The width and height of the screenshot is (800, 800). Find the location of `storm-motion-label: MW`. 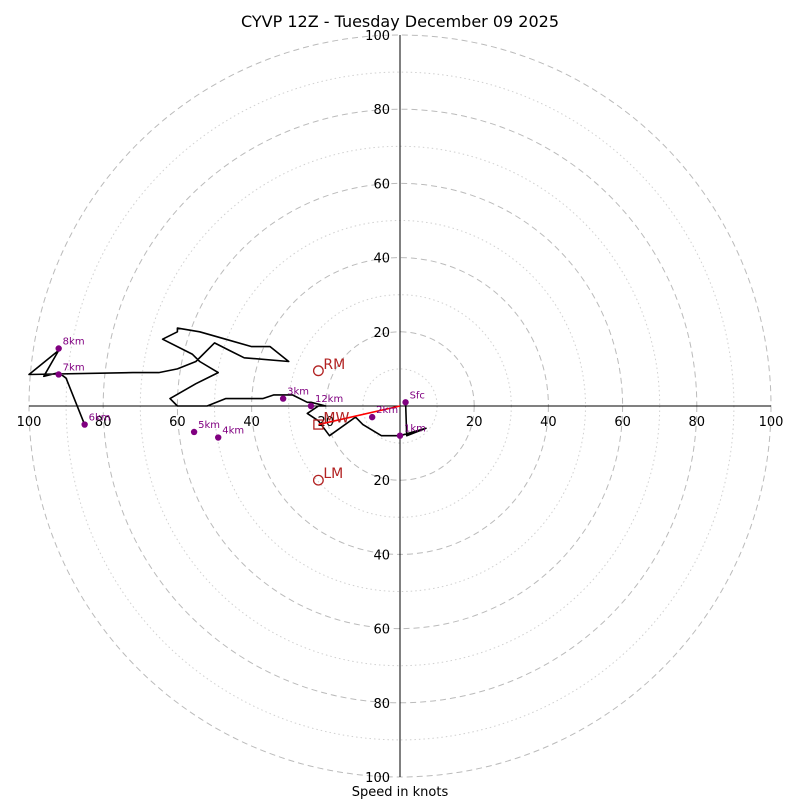

storm-motion-label: MW is located at coordinates (336, 419).